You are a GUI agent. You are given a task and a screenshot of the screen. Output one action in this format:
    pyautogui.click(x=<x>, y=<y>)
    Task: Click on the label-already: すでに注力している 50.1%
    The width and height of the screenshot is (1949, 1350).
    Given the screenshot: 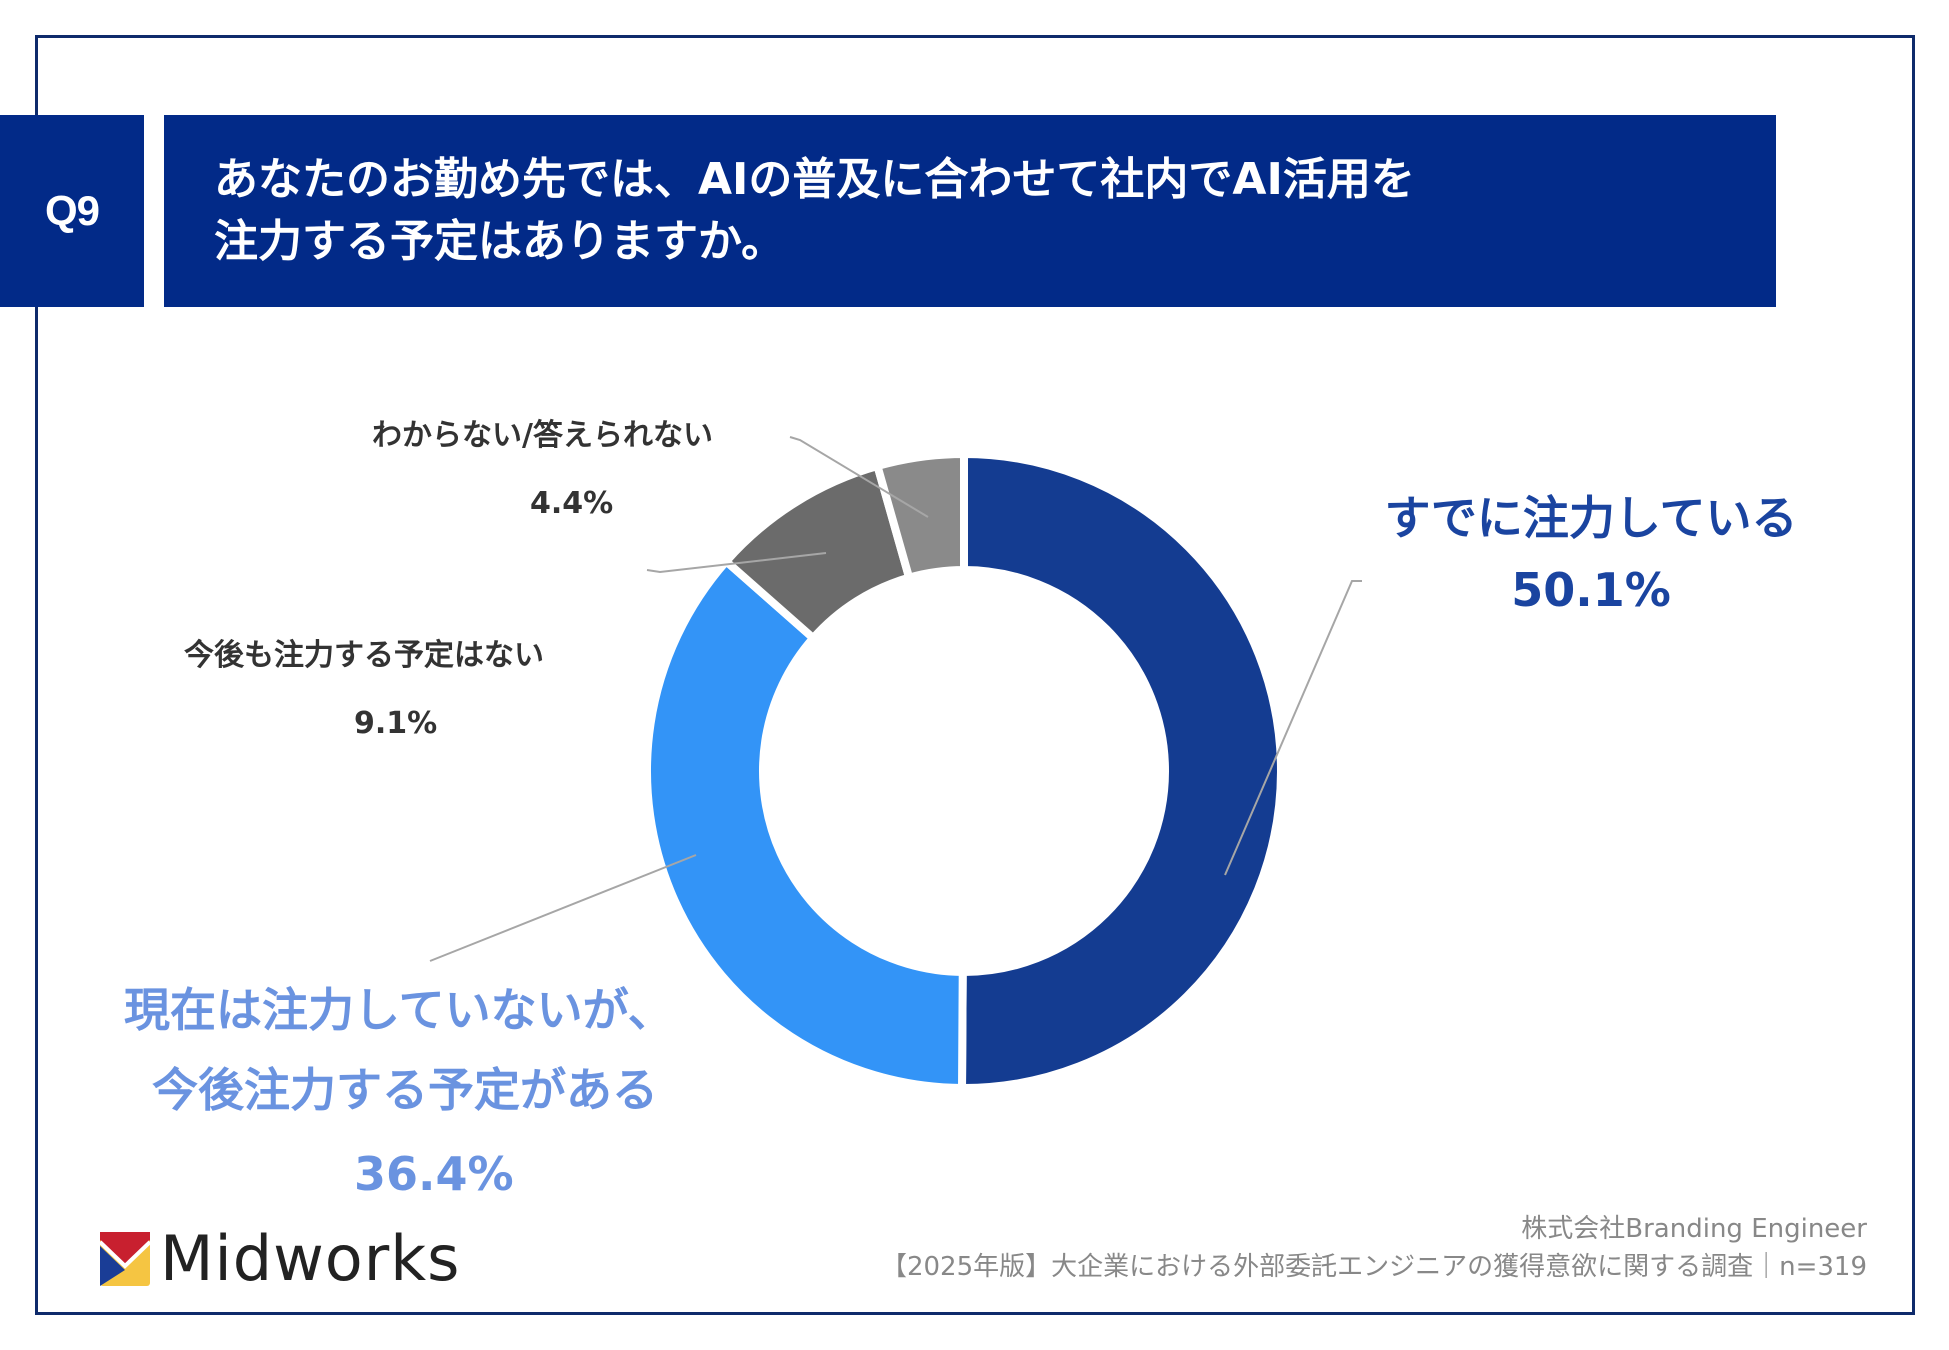 What is the action you would take?
    pyautogui.click(x=1591, y=554)
    